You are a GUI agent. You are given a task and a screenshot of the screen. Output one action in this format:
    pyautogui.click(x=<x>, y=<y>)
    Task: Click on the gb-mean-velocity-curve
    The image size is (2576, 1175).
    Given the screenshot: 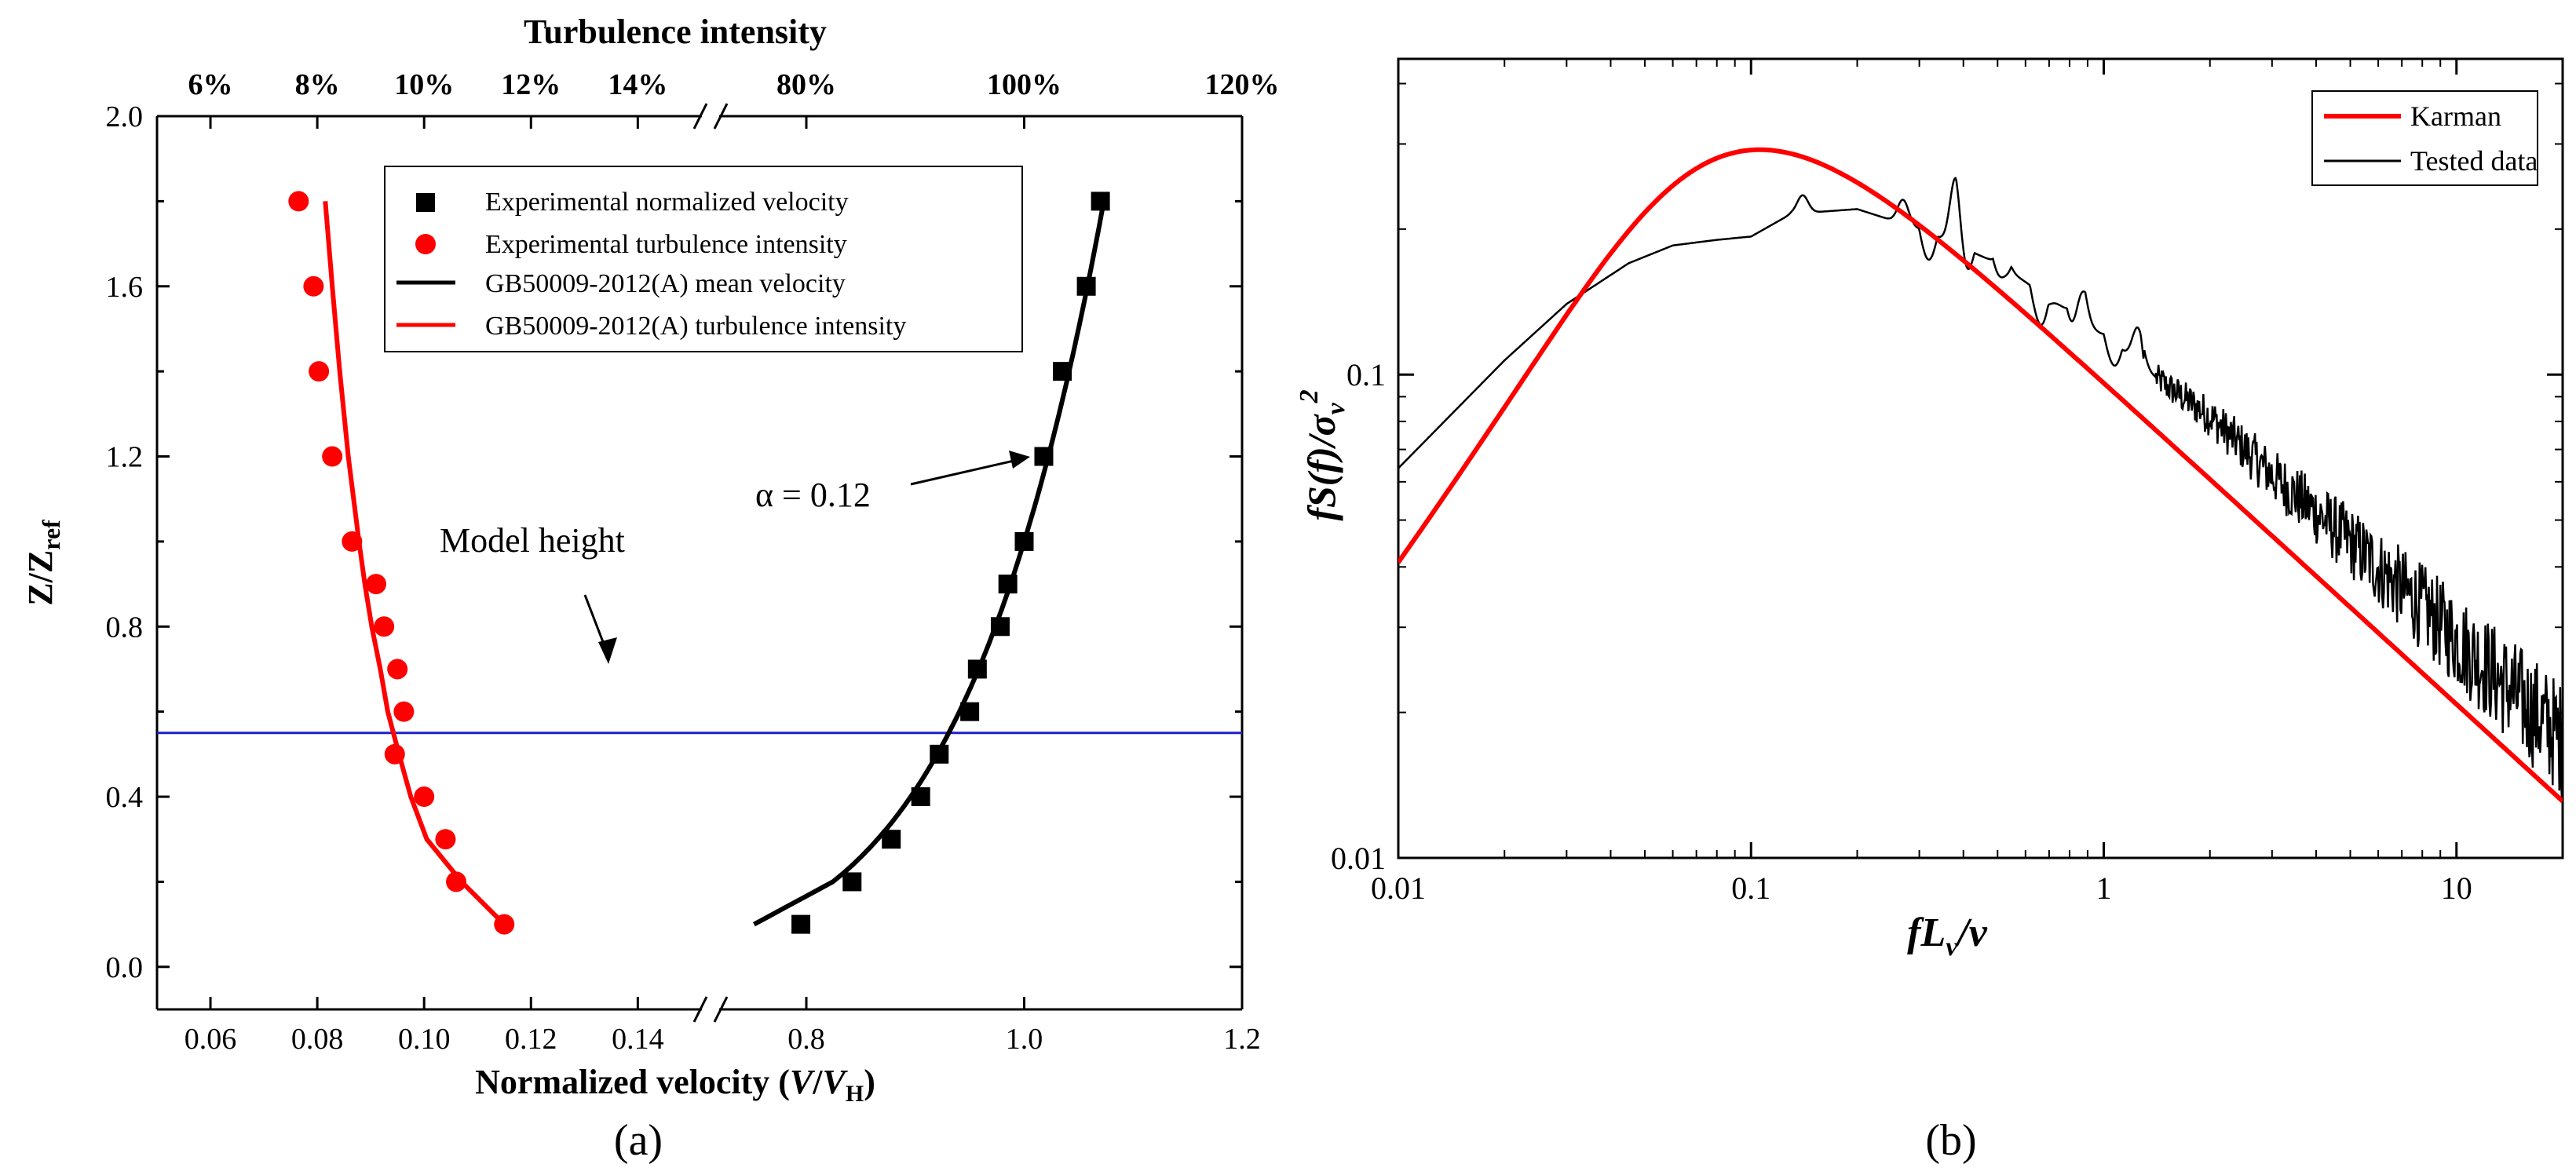 What is the action you would take?
    pyautogui.click(x=929, y=563)
    